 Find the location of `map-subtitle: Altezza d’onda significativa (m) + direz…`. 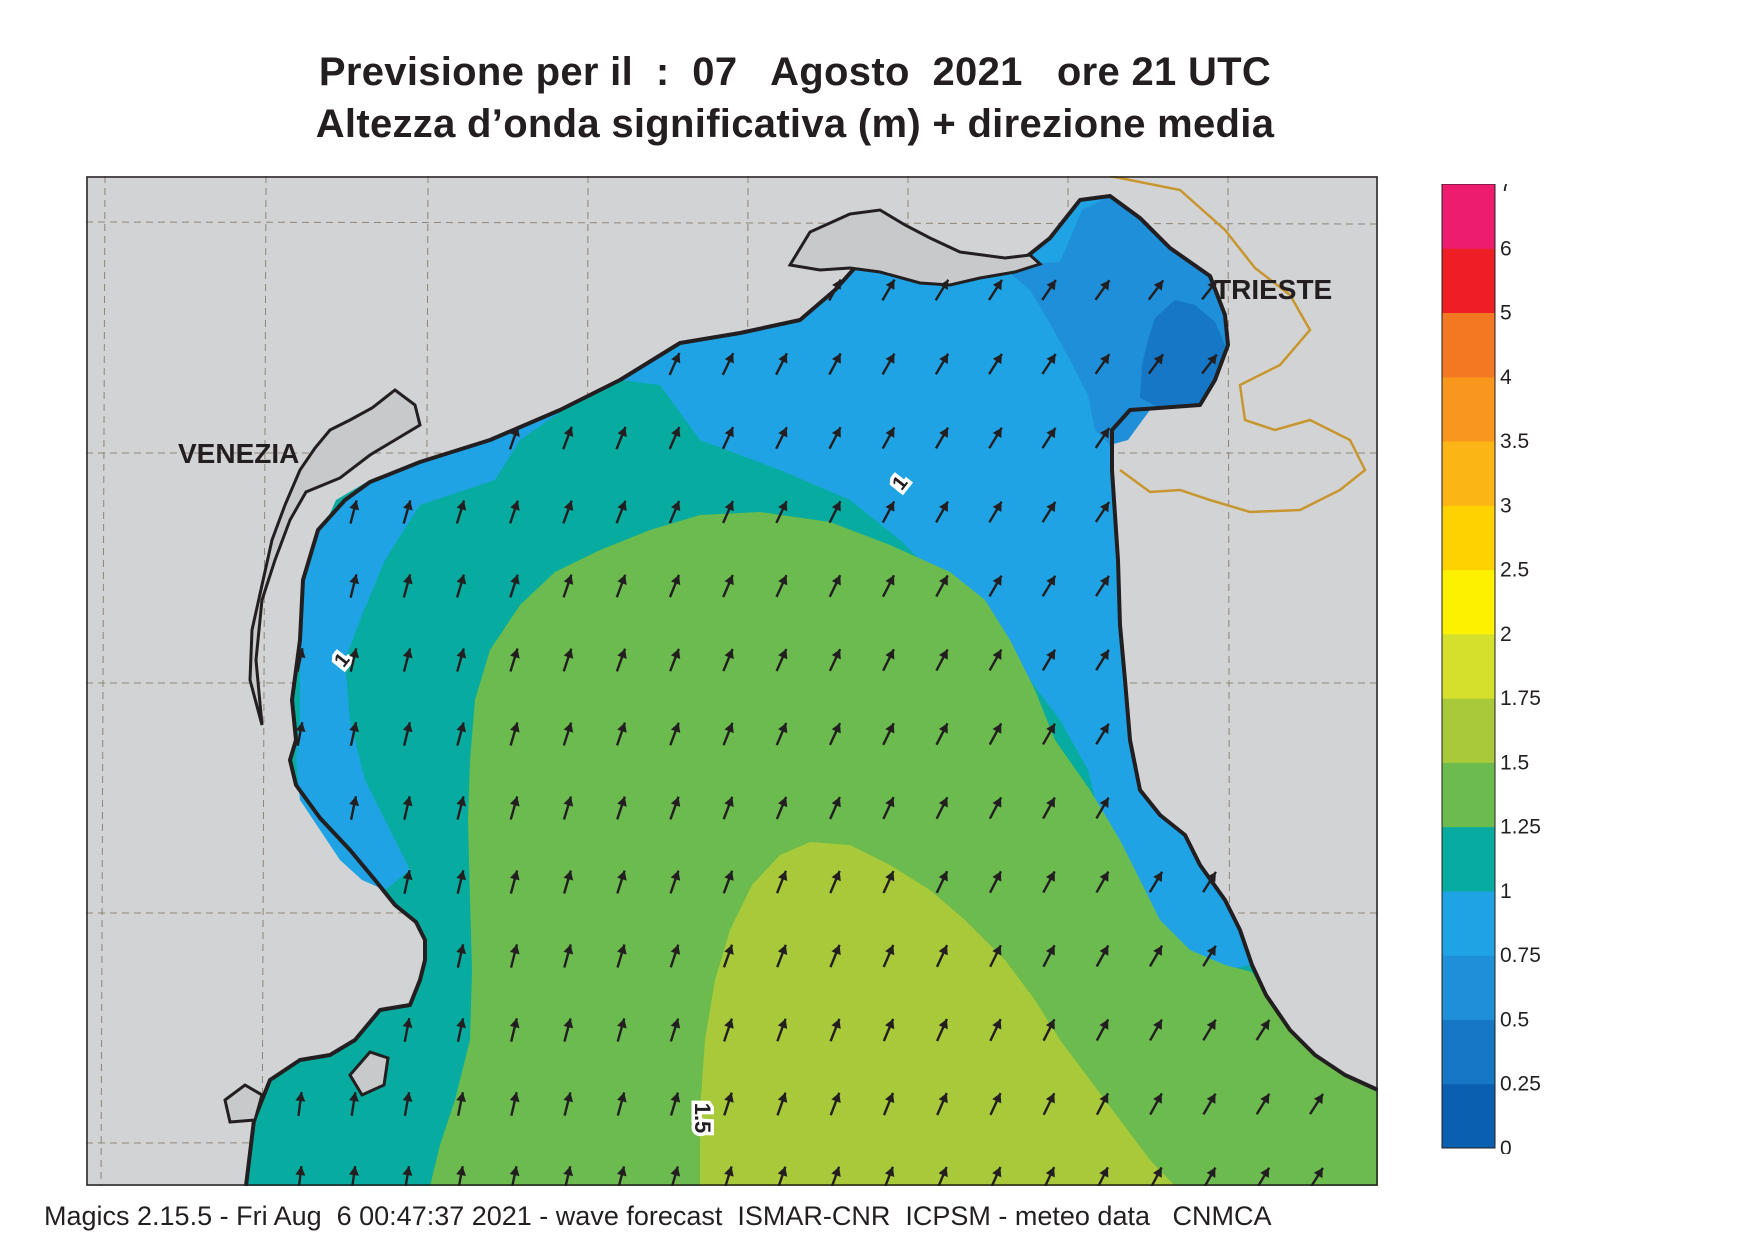

map-subtitle: Altezza d’onda significativa (m) + direz… is located at coordinates (795, 124).